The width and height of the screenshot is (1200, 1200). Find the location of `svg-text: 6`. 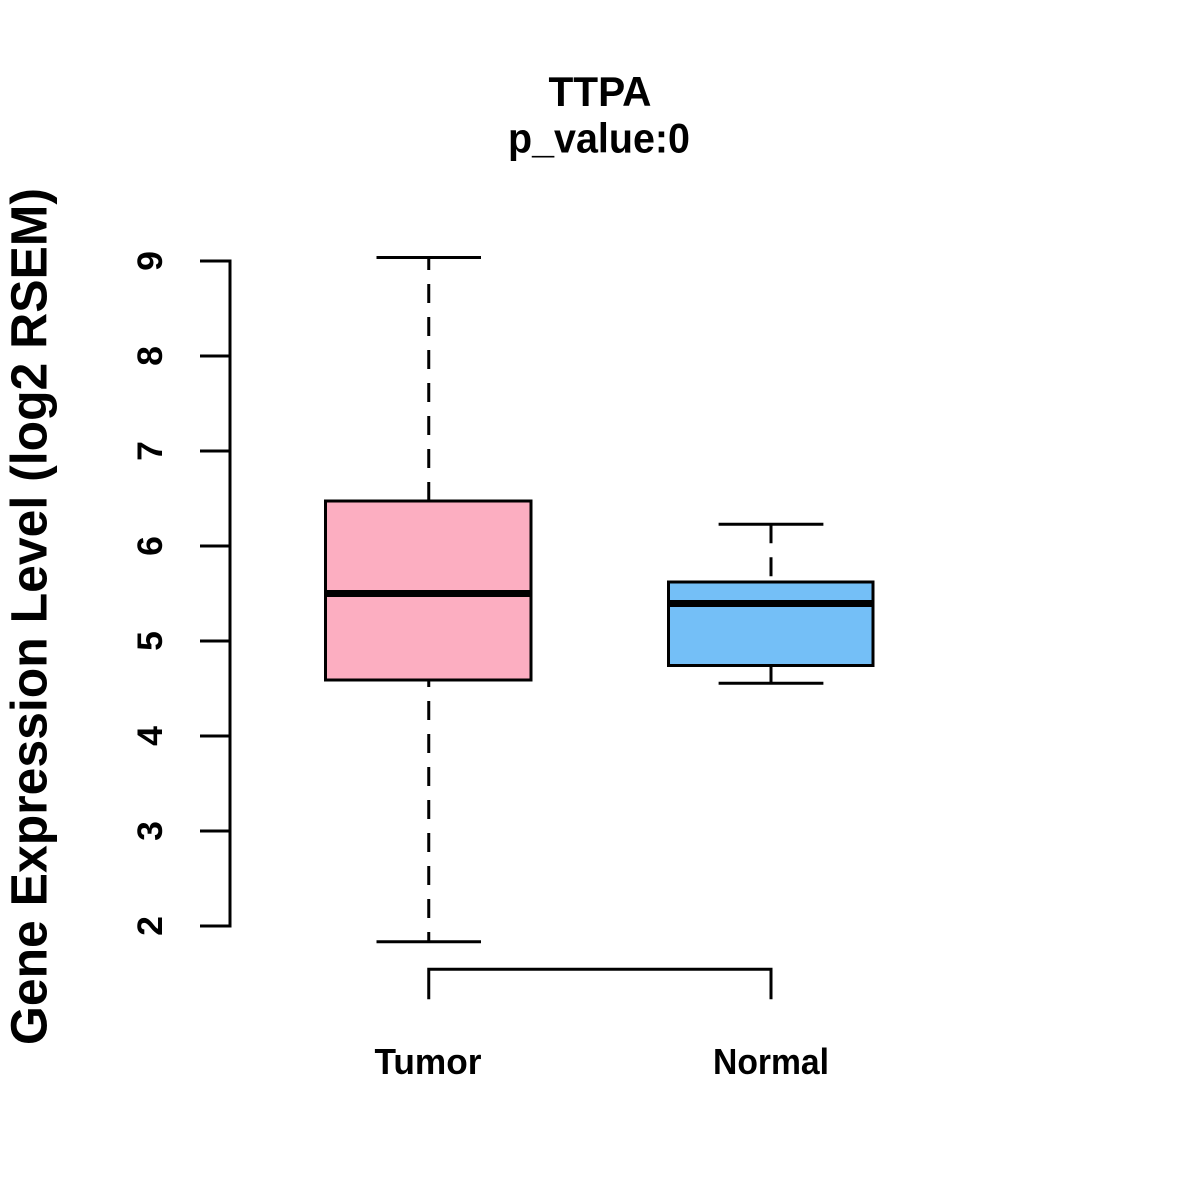

svg-text: 6 is located at coordinates (150, 546).